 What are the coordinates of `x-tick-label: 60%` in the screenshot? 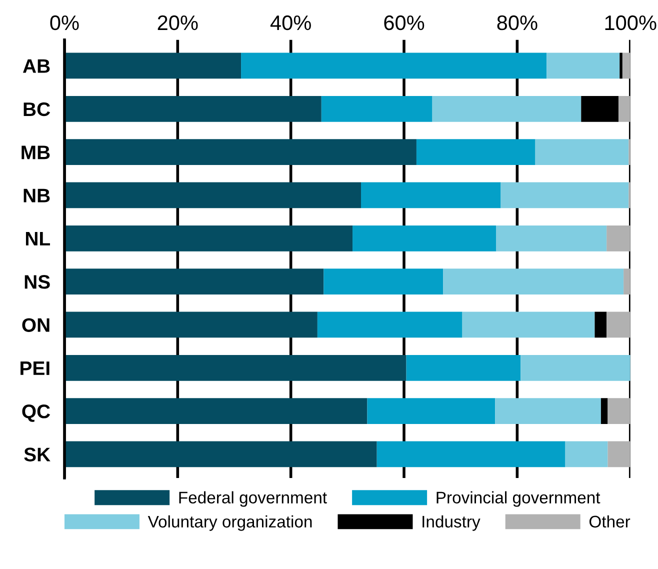 It's located at (404, 22).